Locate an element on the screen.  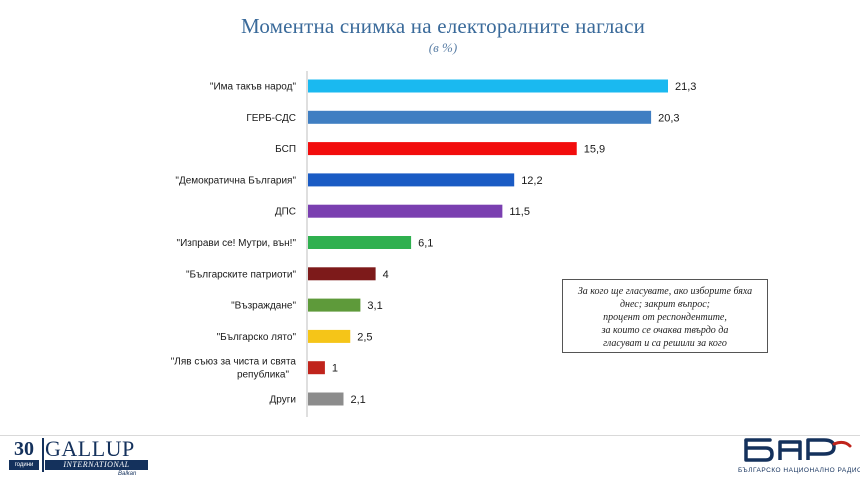
value-label: 11,5 is located at coordinates (519, 212).